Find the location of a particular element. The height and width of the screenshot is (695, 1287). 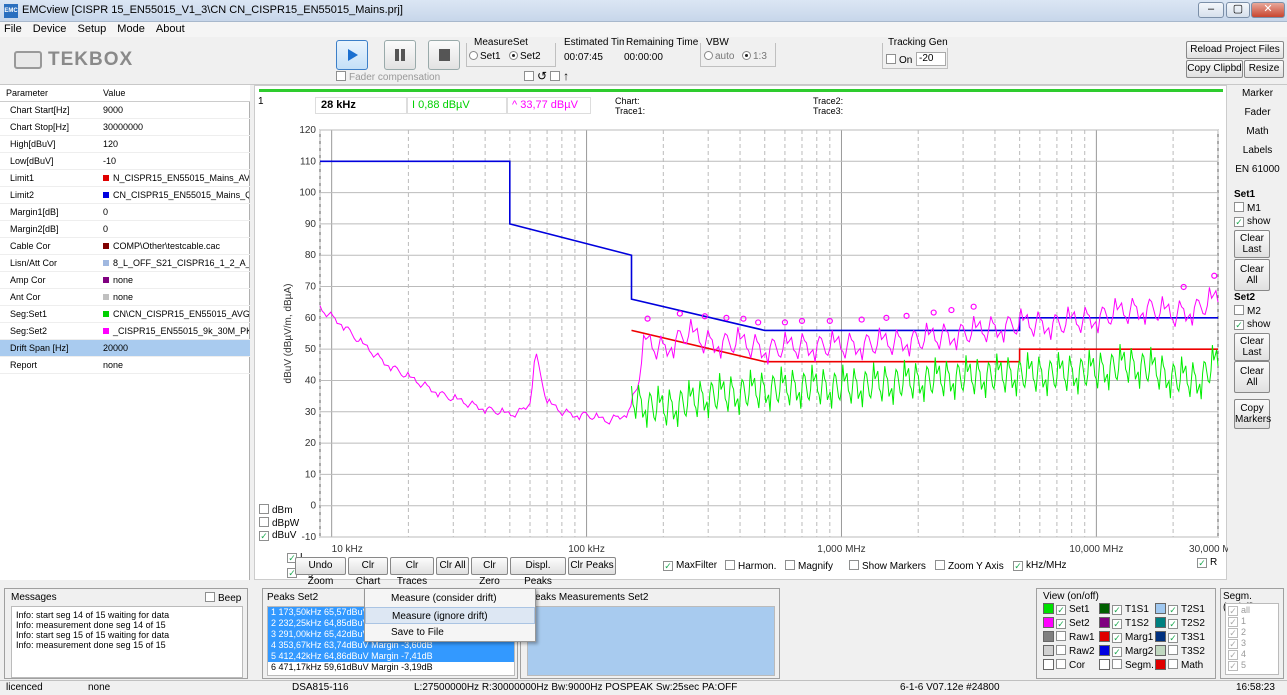

parameter-row: Ant Cor none is located at coordinates (125, 297).